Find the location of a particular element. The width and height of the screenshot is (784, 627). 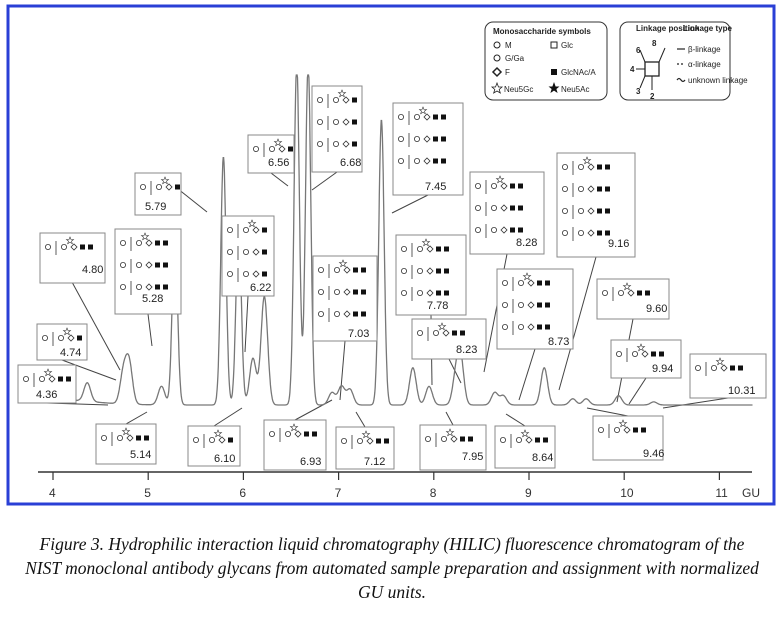

gu-label: 8.23 is located at coordinates (466, 350).